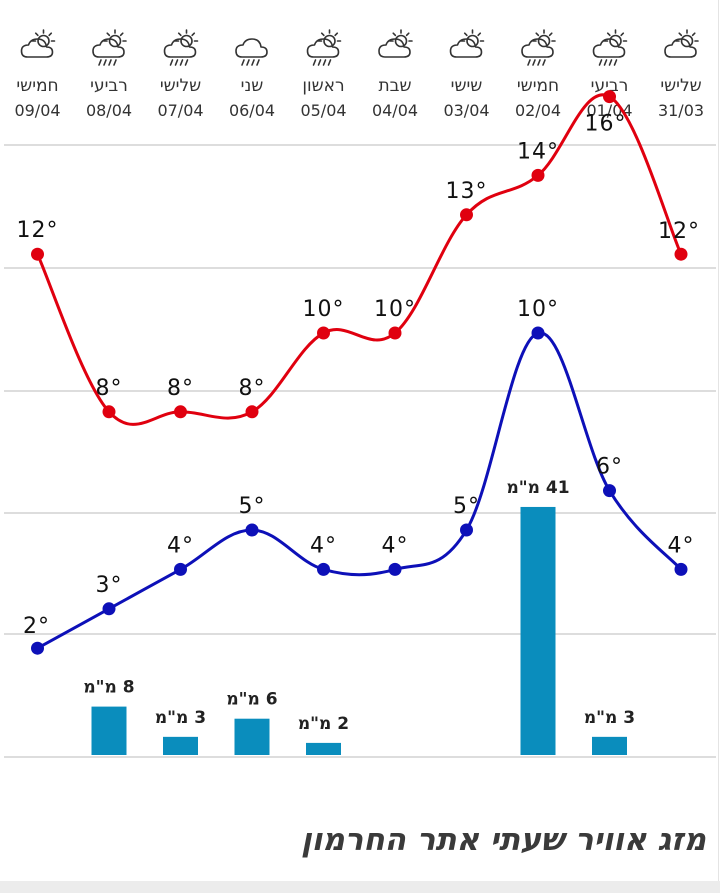 This screenshot has height=893, width=720. Describe the element at coordinates (681, 110) in the screenshot. I see `day-date: 31/03` at that location.